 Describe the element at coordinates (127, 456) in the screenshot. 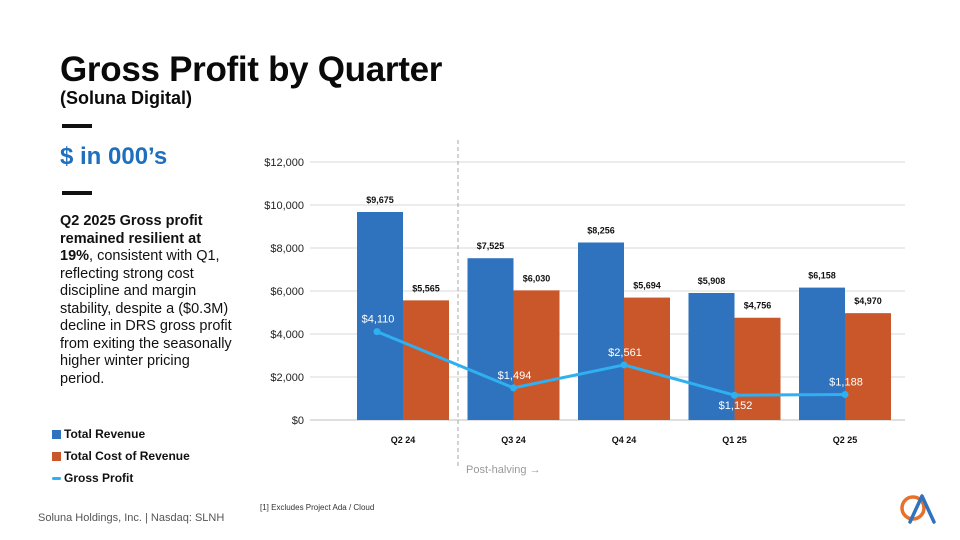

I see `legend-label-cost: Total Cost of Revenue` at that location.